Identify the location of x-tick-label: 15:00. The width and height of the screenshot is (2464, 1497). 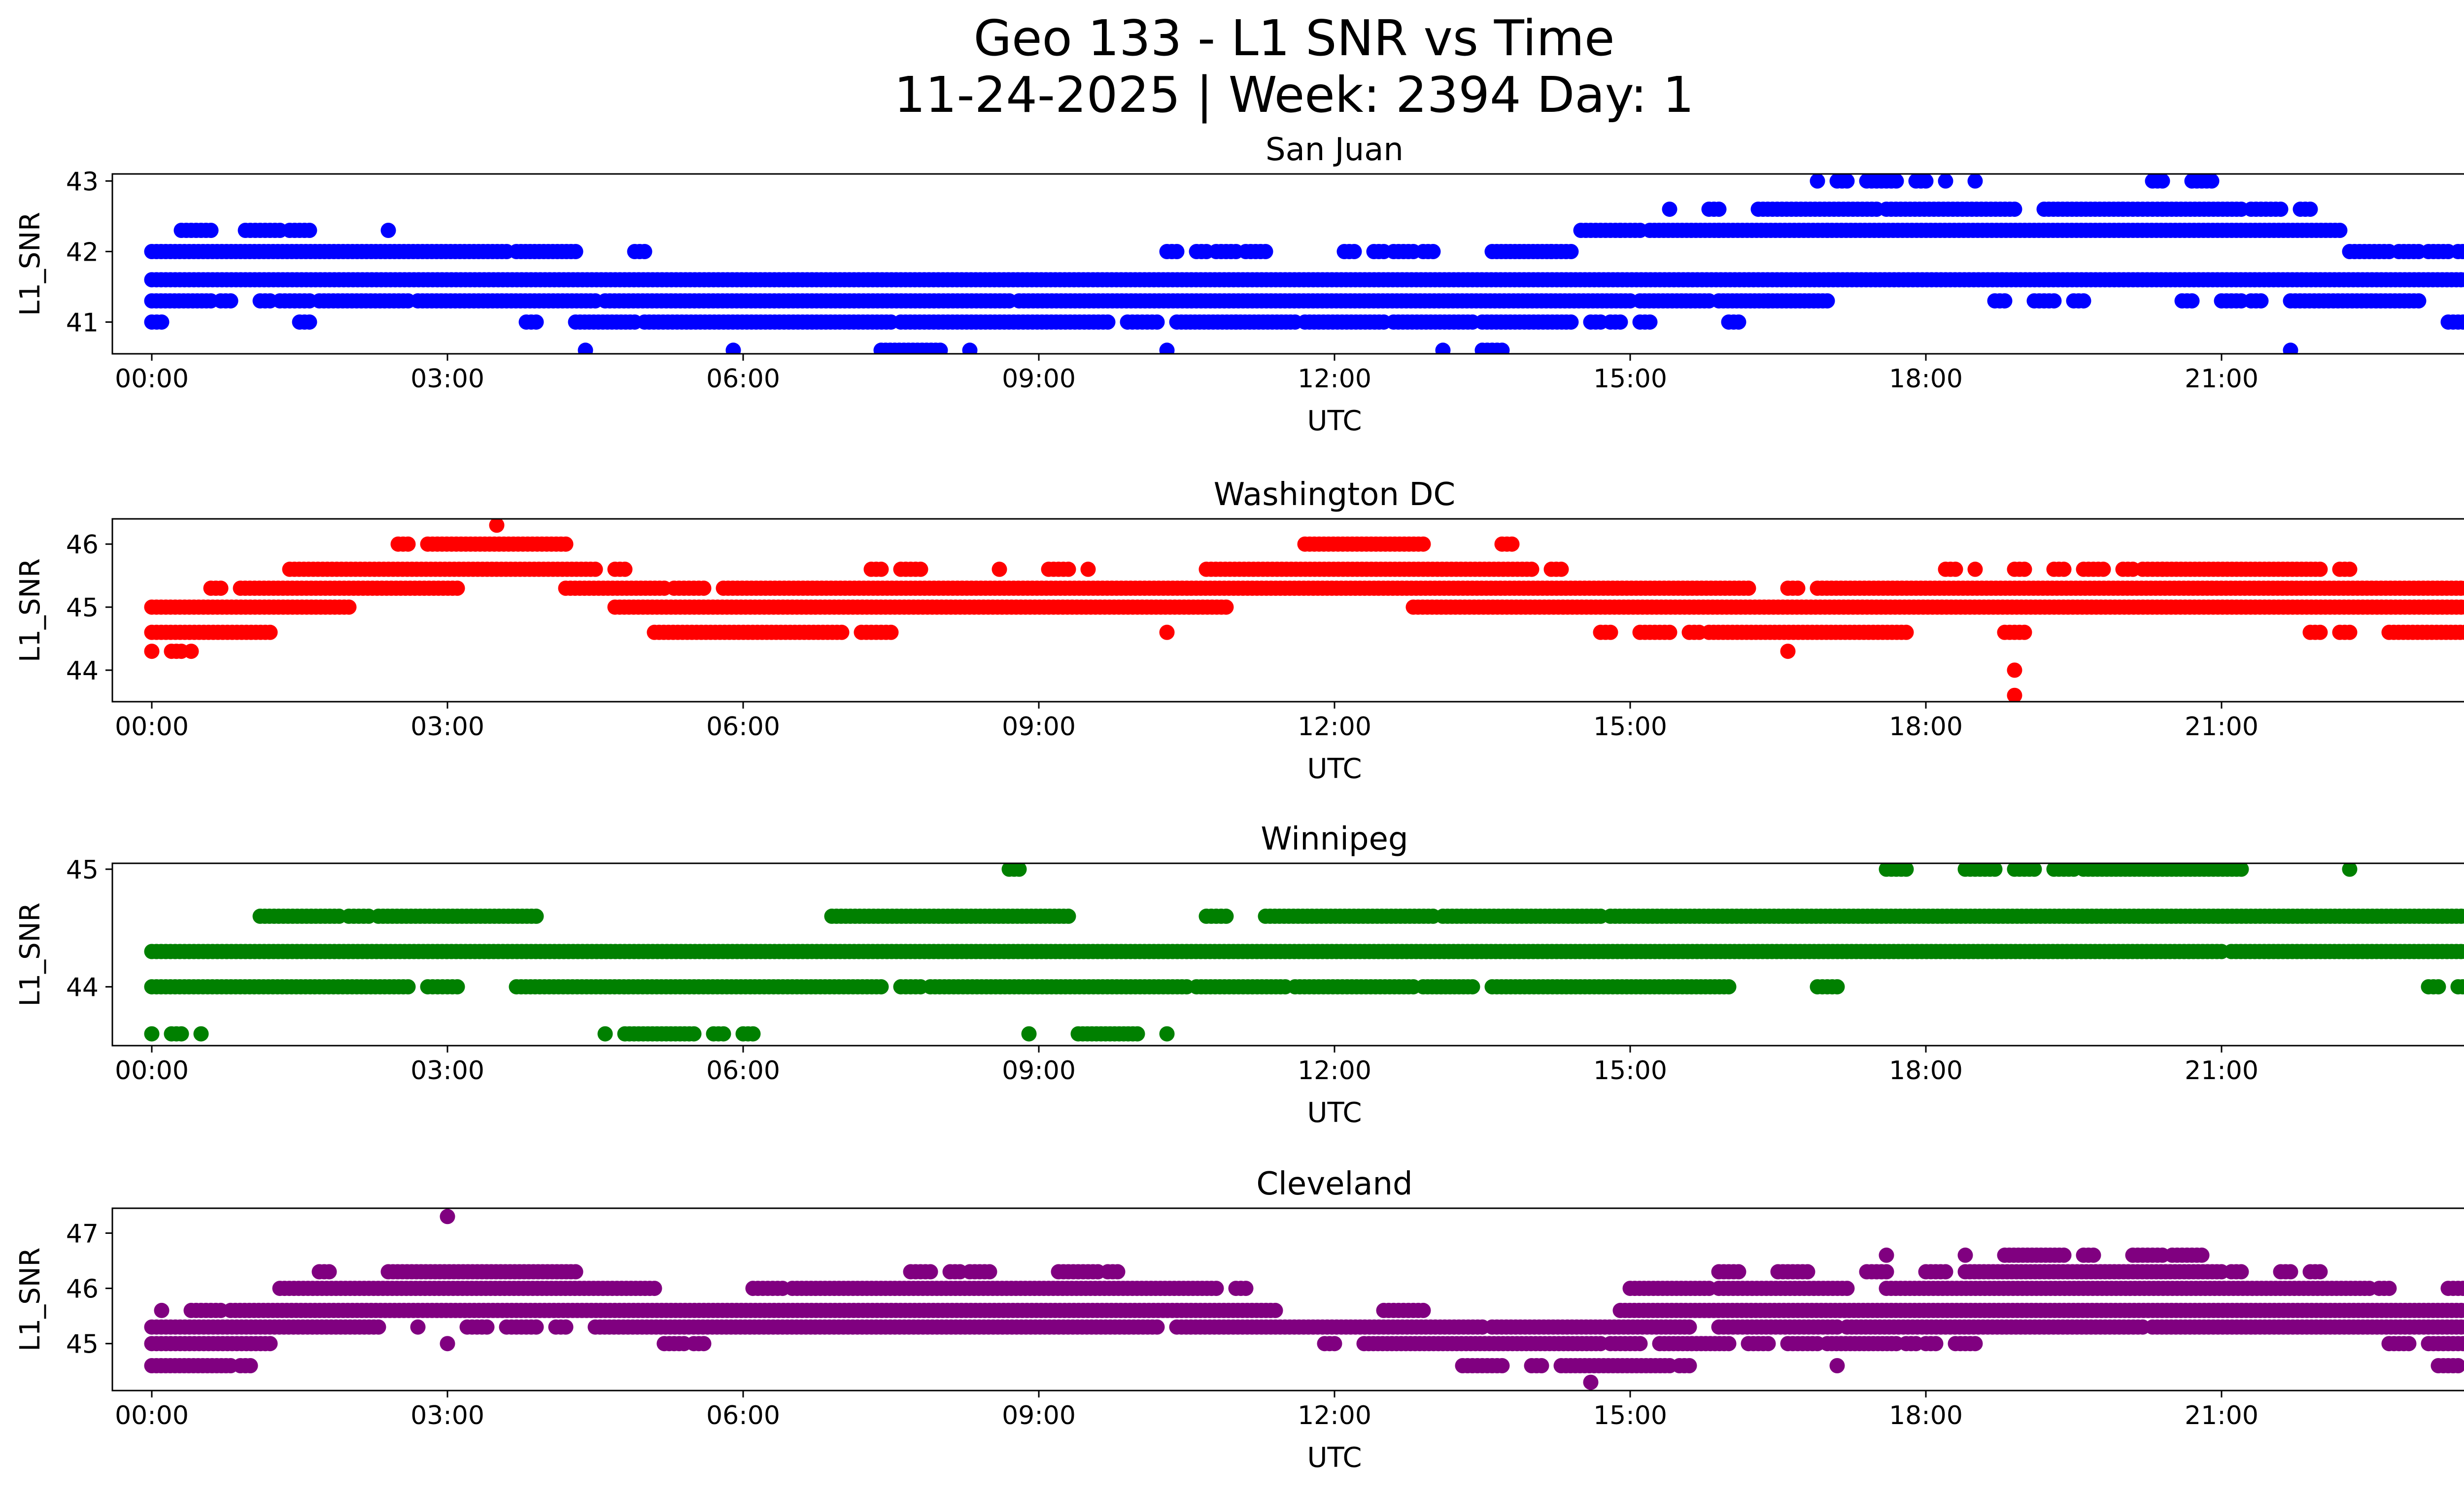
(1630, 379).